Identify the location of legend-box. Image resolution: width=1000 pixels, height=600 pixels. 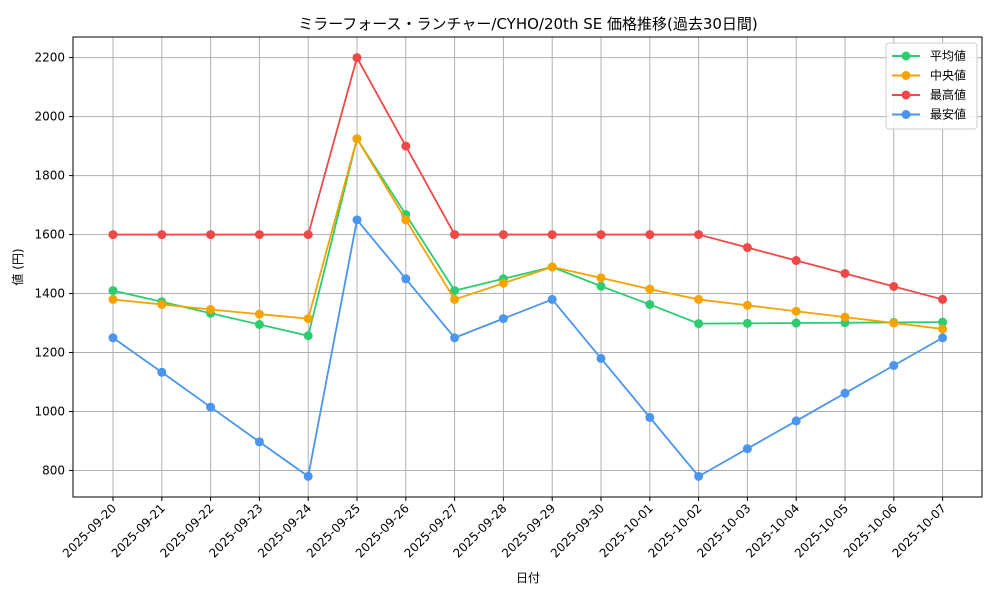
(931, 86).